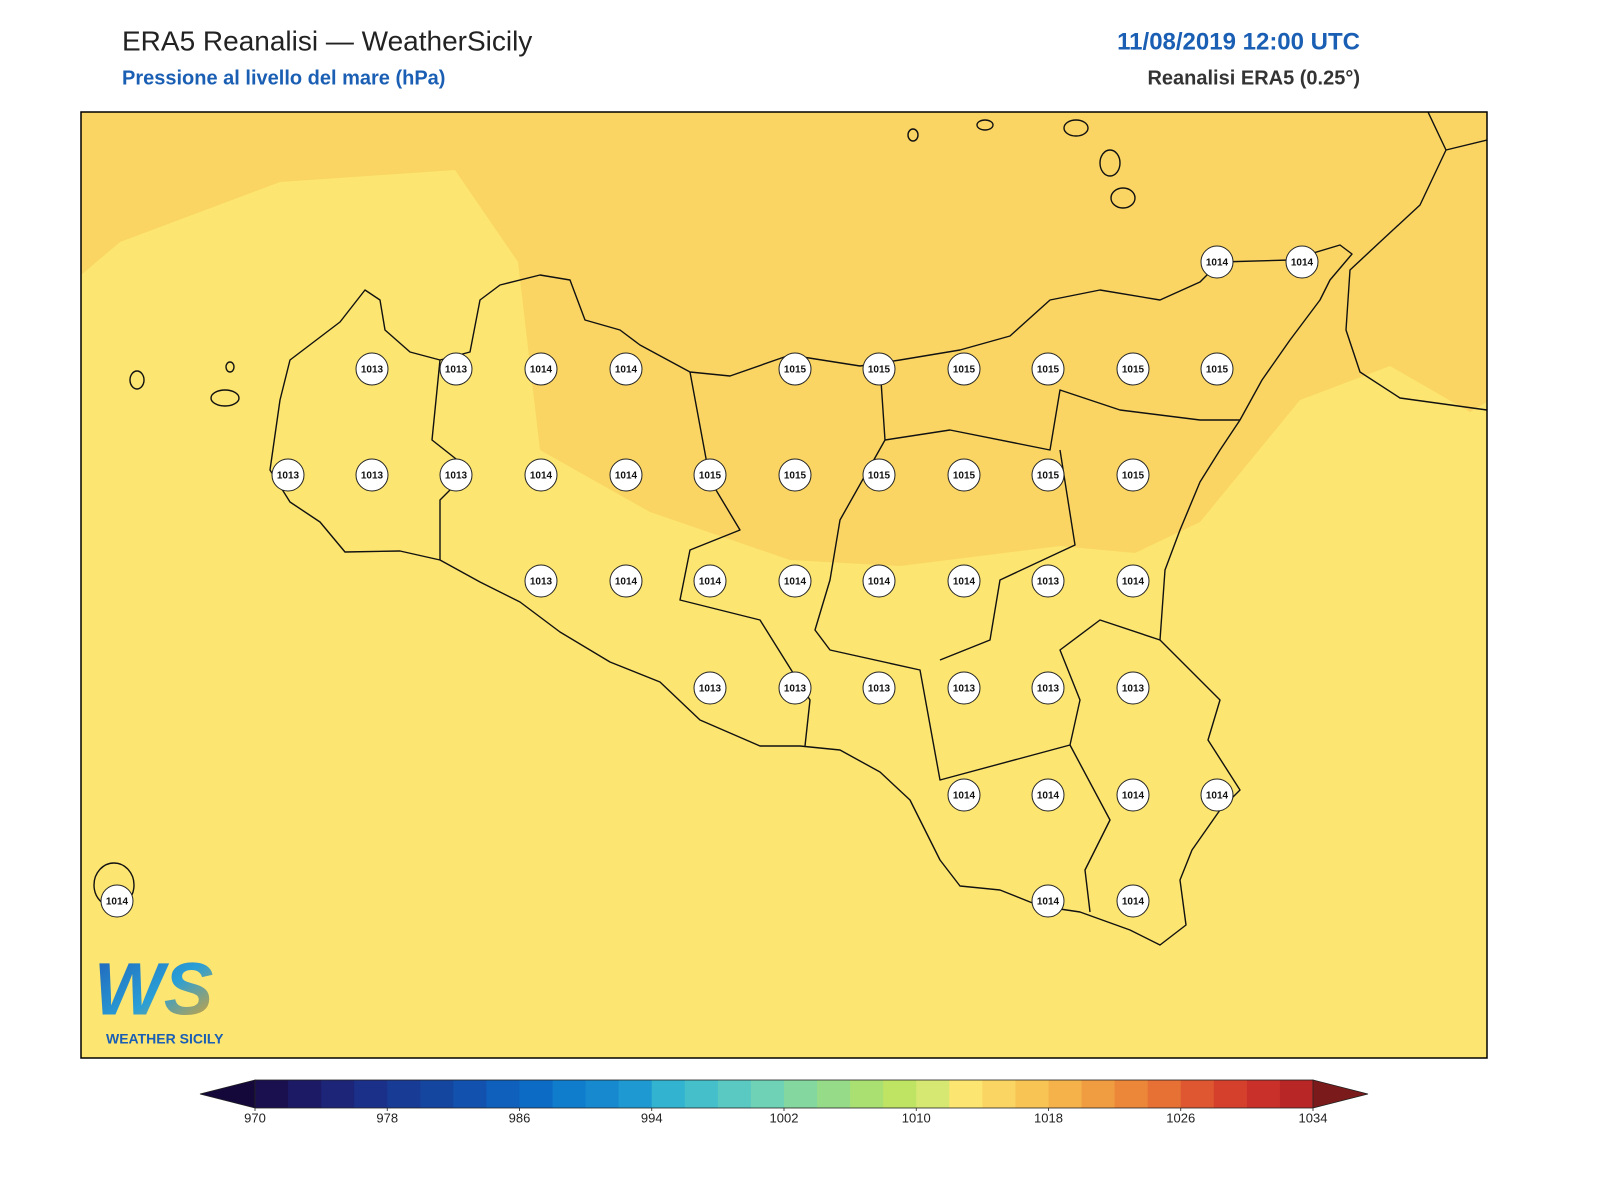 The height and width of the screenshot is (1200, 1600). Describe the element at coordinates (255, 1117) in the screenshot. I see `colorbar-tick-label: 970` at that location.